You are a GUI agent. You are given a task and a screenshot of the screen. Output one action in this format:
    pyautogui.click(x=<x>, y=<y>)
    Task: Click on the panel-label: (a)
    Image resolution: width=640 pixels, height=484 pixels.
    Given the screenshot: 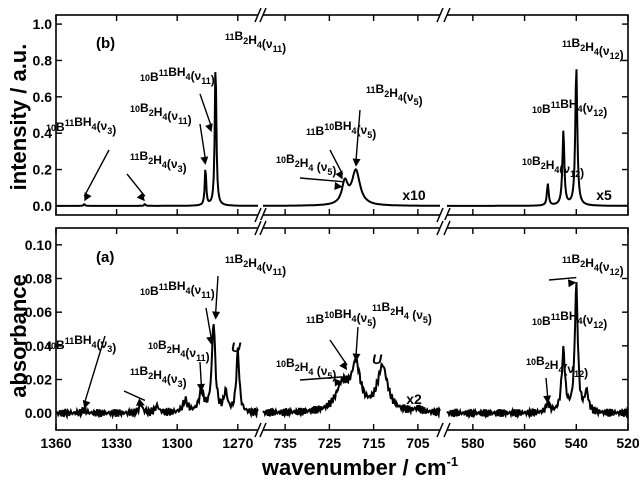 What is the action you would take?
    pyautogui.click(x=105, y=257)
    